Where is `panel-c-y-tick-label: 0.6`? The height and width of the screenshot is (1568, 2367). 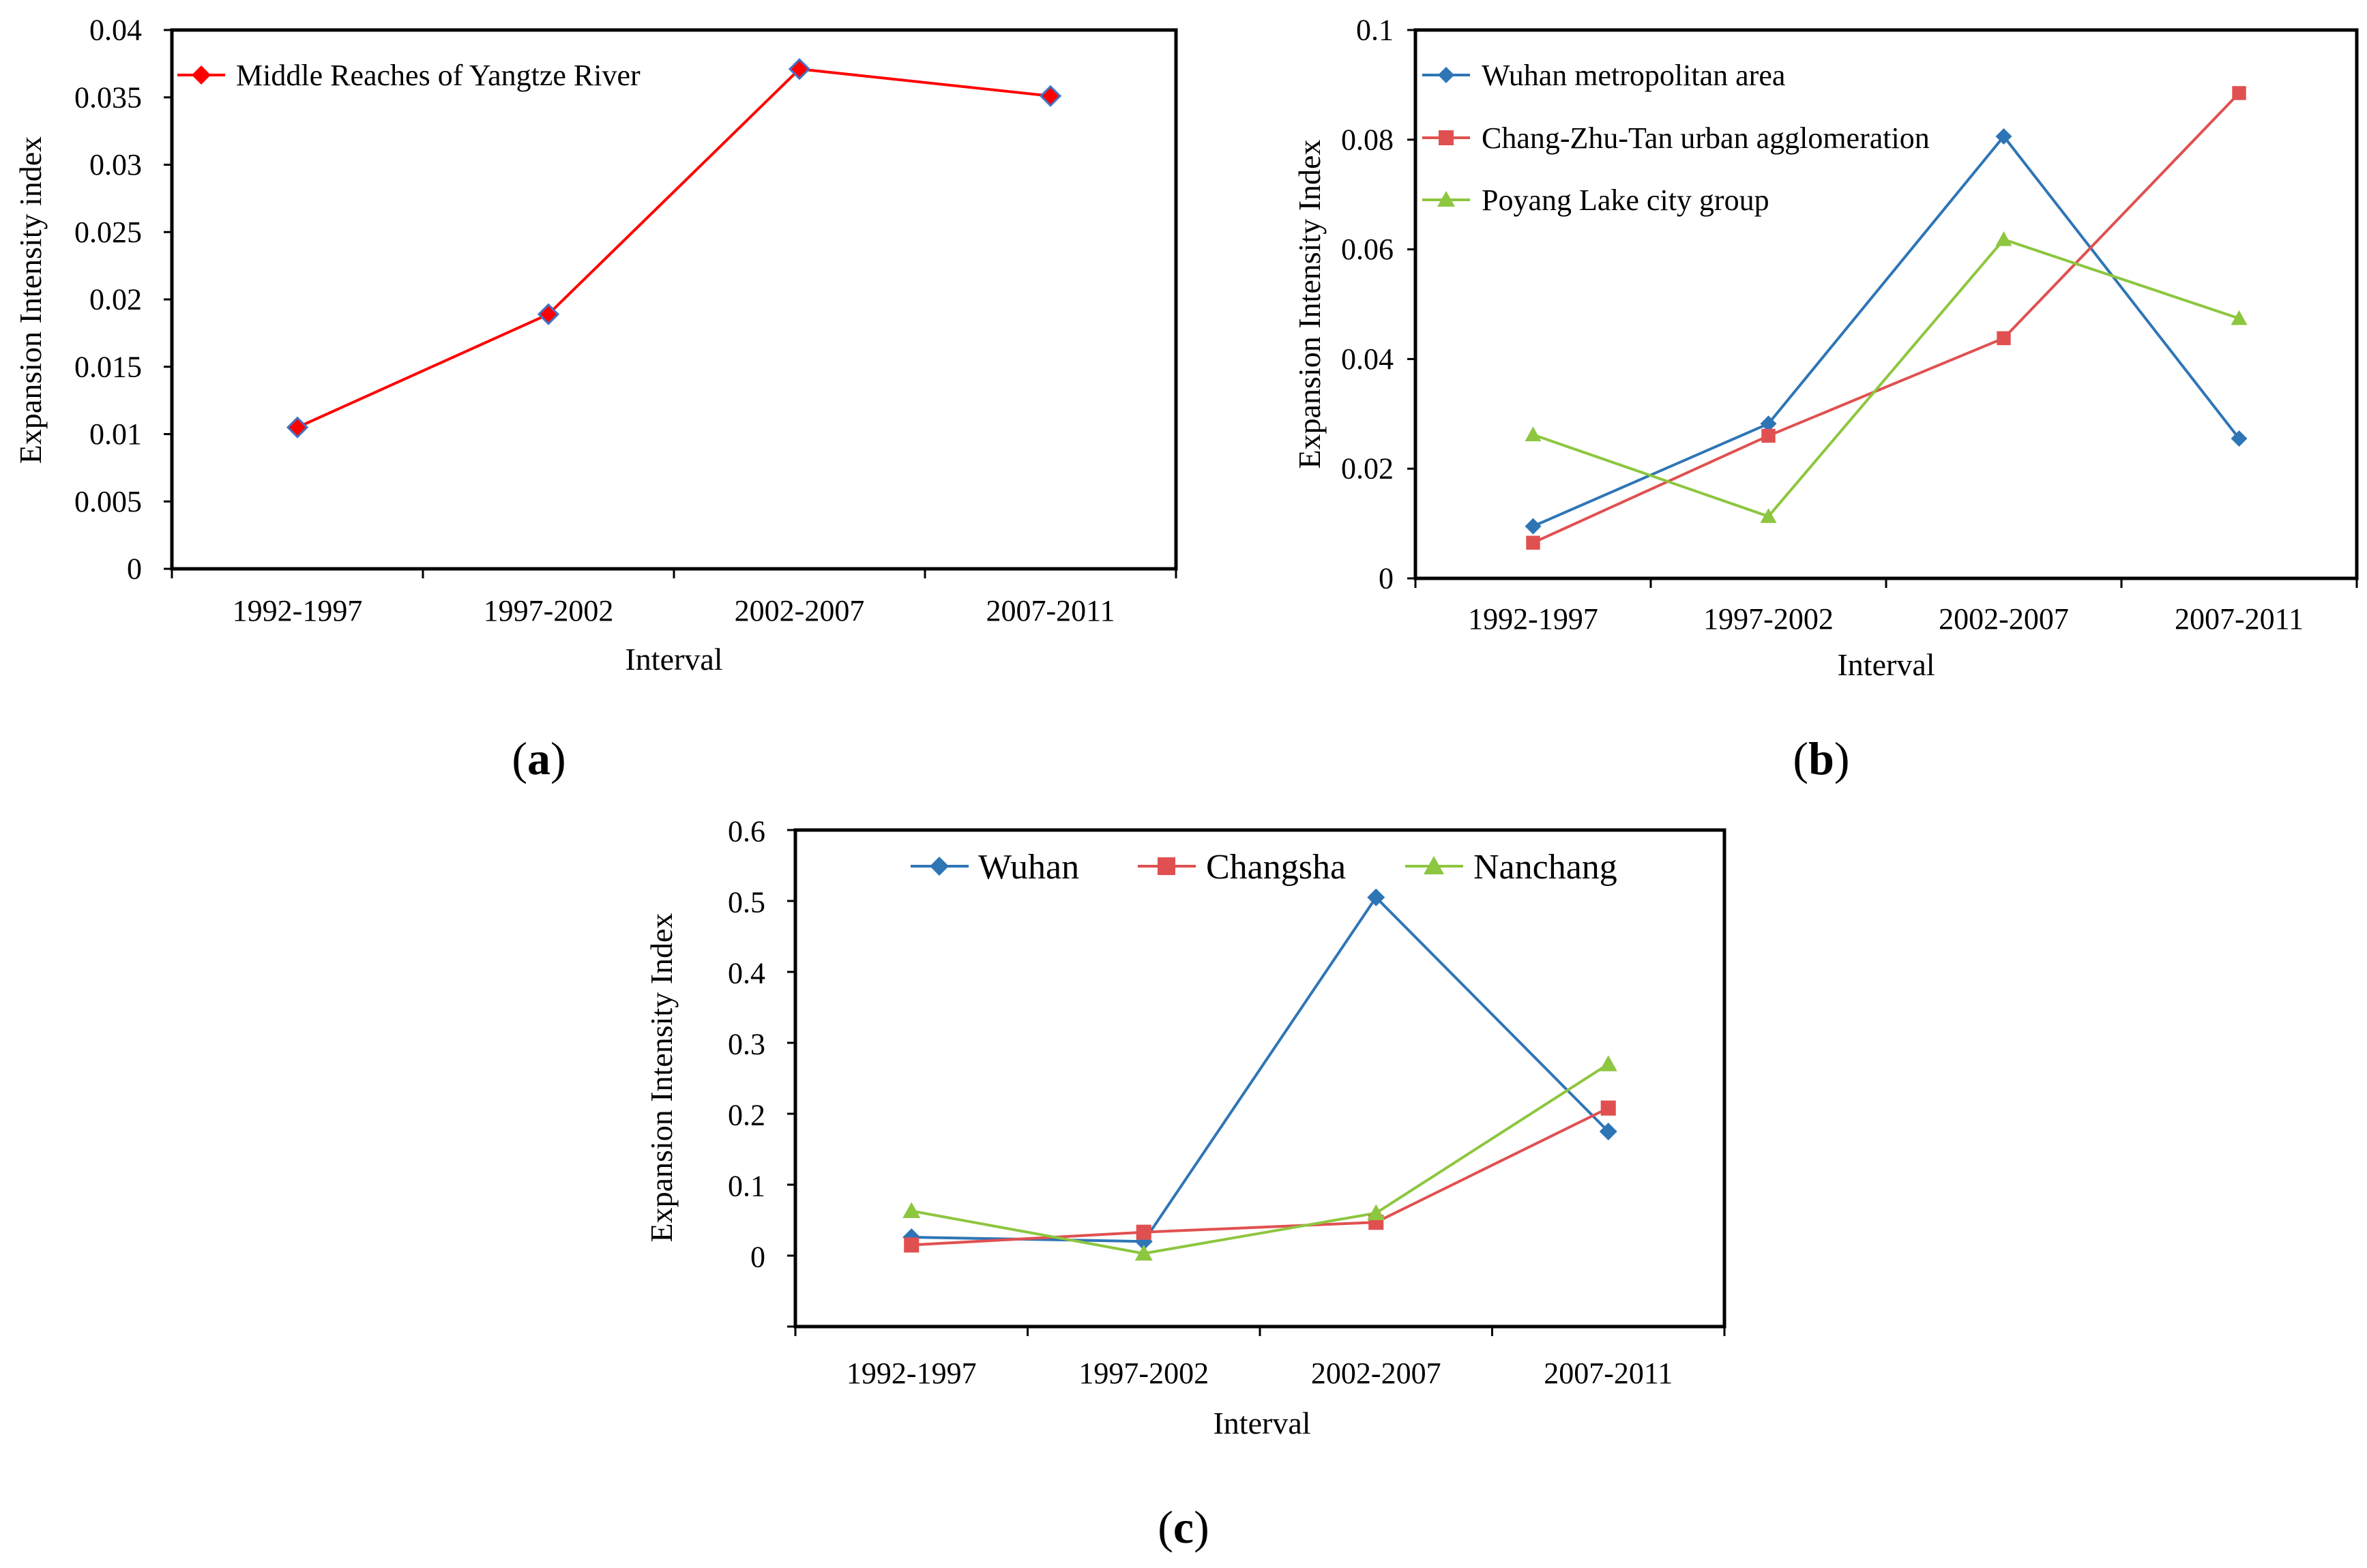
panel-c-y-tick-label: 0.6 is located at coordinates (746, 832).